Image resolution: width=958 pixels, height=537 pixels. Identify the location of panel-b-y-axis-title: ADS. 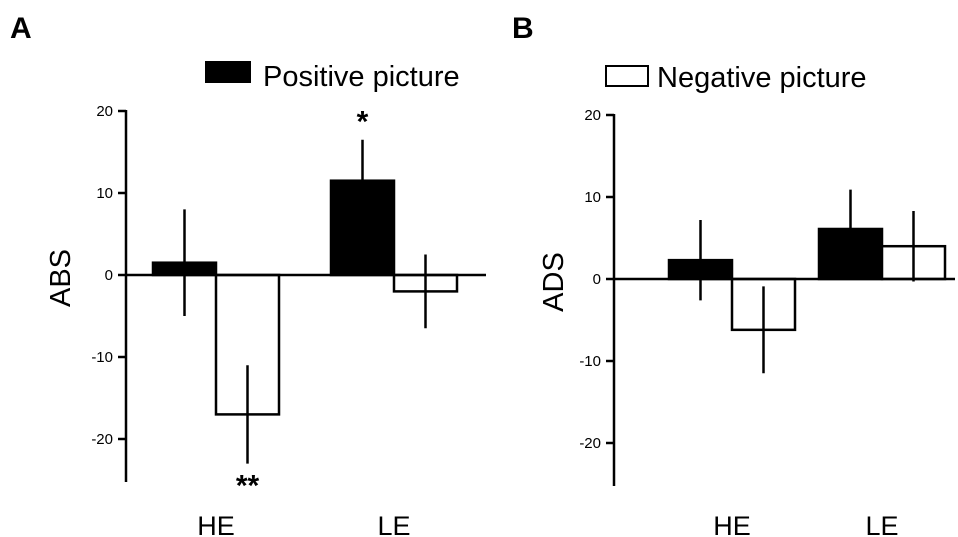
(554, 282).